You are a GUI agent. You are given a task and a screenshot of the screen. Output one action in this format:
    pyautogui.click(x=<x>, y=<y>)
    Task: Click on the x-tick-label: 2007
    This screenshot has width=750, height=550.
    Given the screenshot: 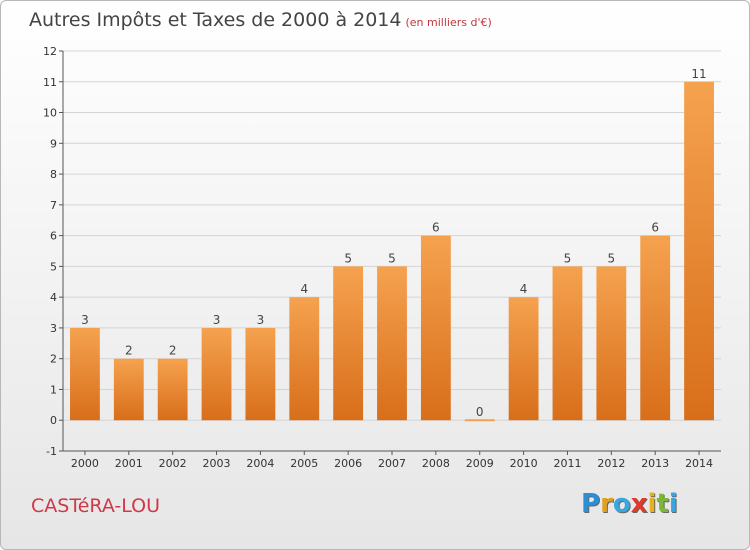 What is the action you would take?
    pyautogui.click(x=392, y=463)
    